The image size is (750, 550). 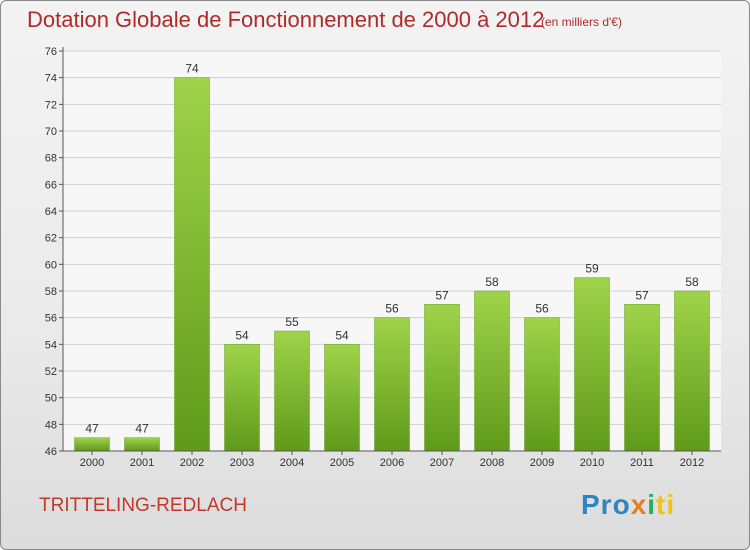 What do you see at coordinates (342, 335) in the screenshot?
I see `value-label-2005: 54` at bounding box center [342, 335].